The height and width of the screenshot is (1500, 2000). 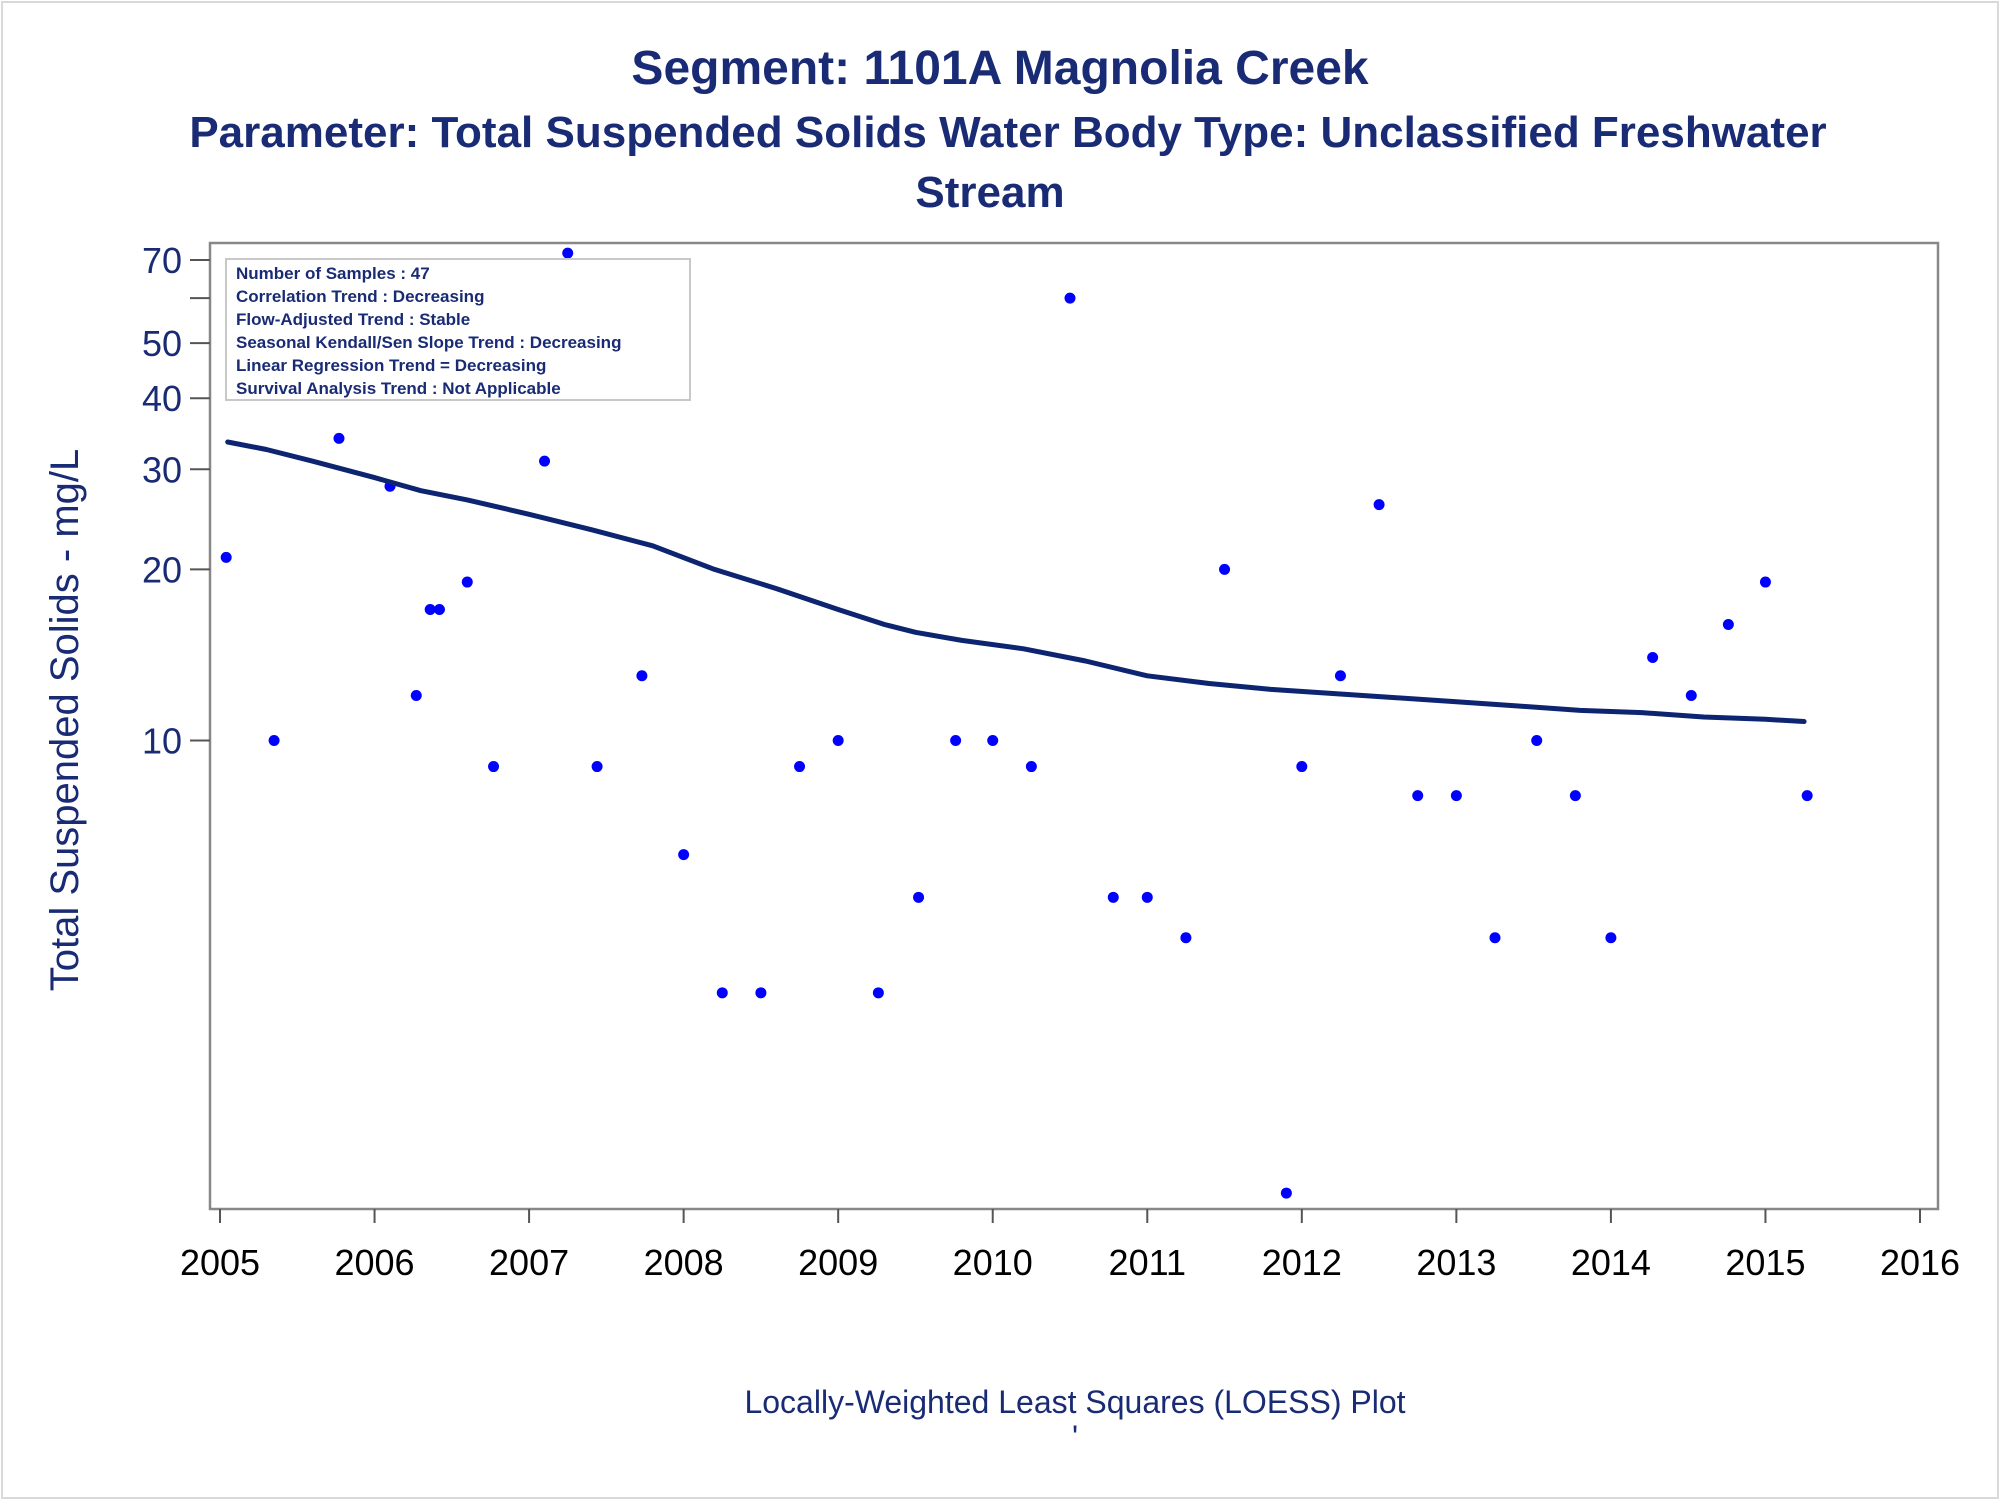 What do you see at coordinates (176, 501) in the screenshot?
I see `y-axis: 10 20 30 40 50 70` at bounding box center [176, 501].